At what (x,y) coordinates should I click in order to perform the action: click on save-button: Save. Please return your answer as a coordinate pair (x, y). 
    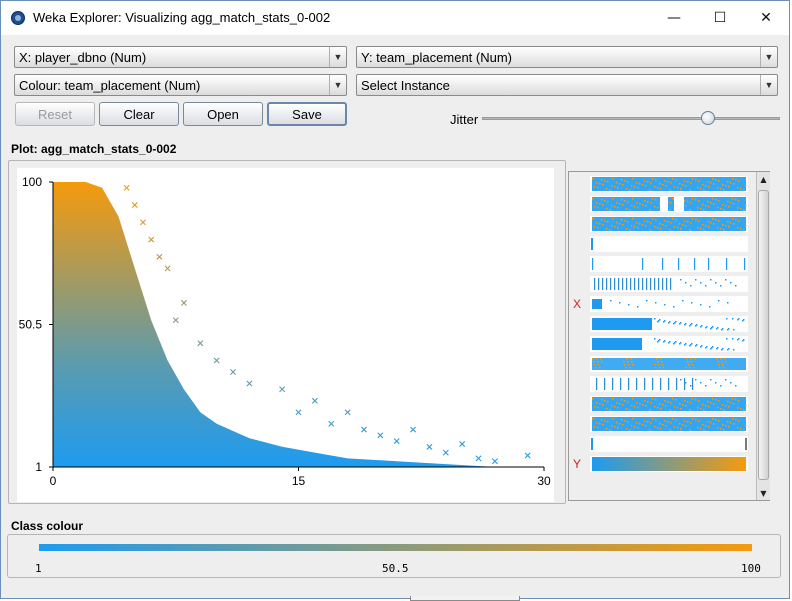
    Looking at the image, I should click on (307, 114).